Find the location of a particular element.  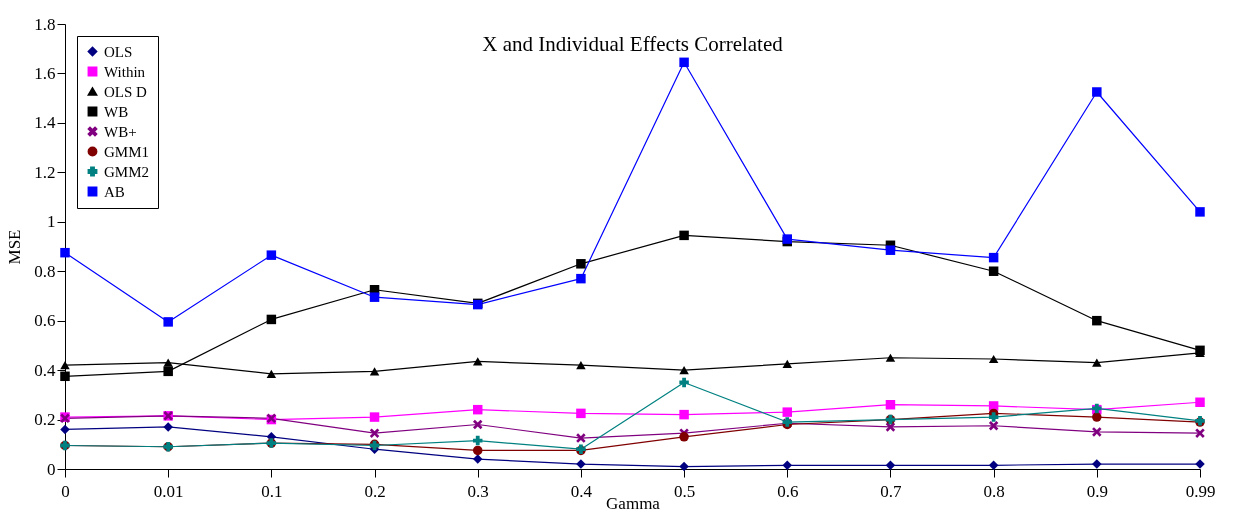

x-tick-label: 0.4 is located at coordinates (581, 491).